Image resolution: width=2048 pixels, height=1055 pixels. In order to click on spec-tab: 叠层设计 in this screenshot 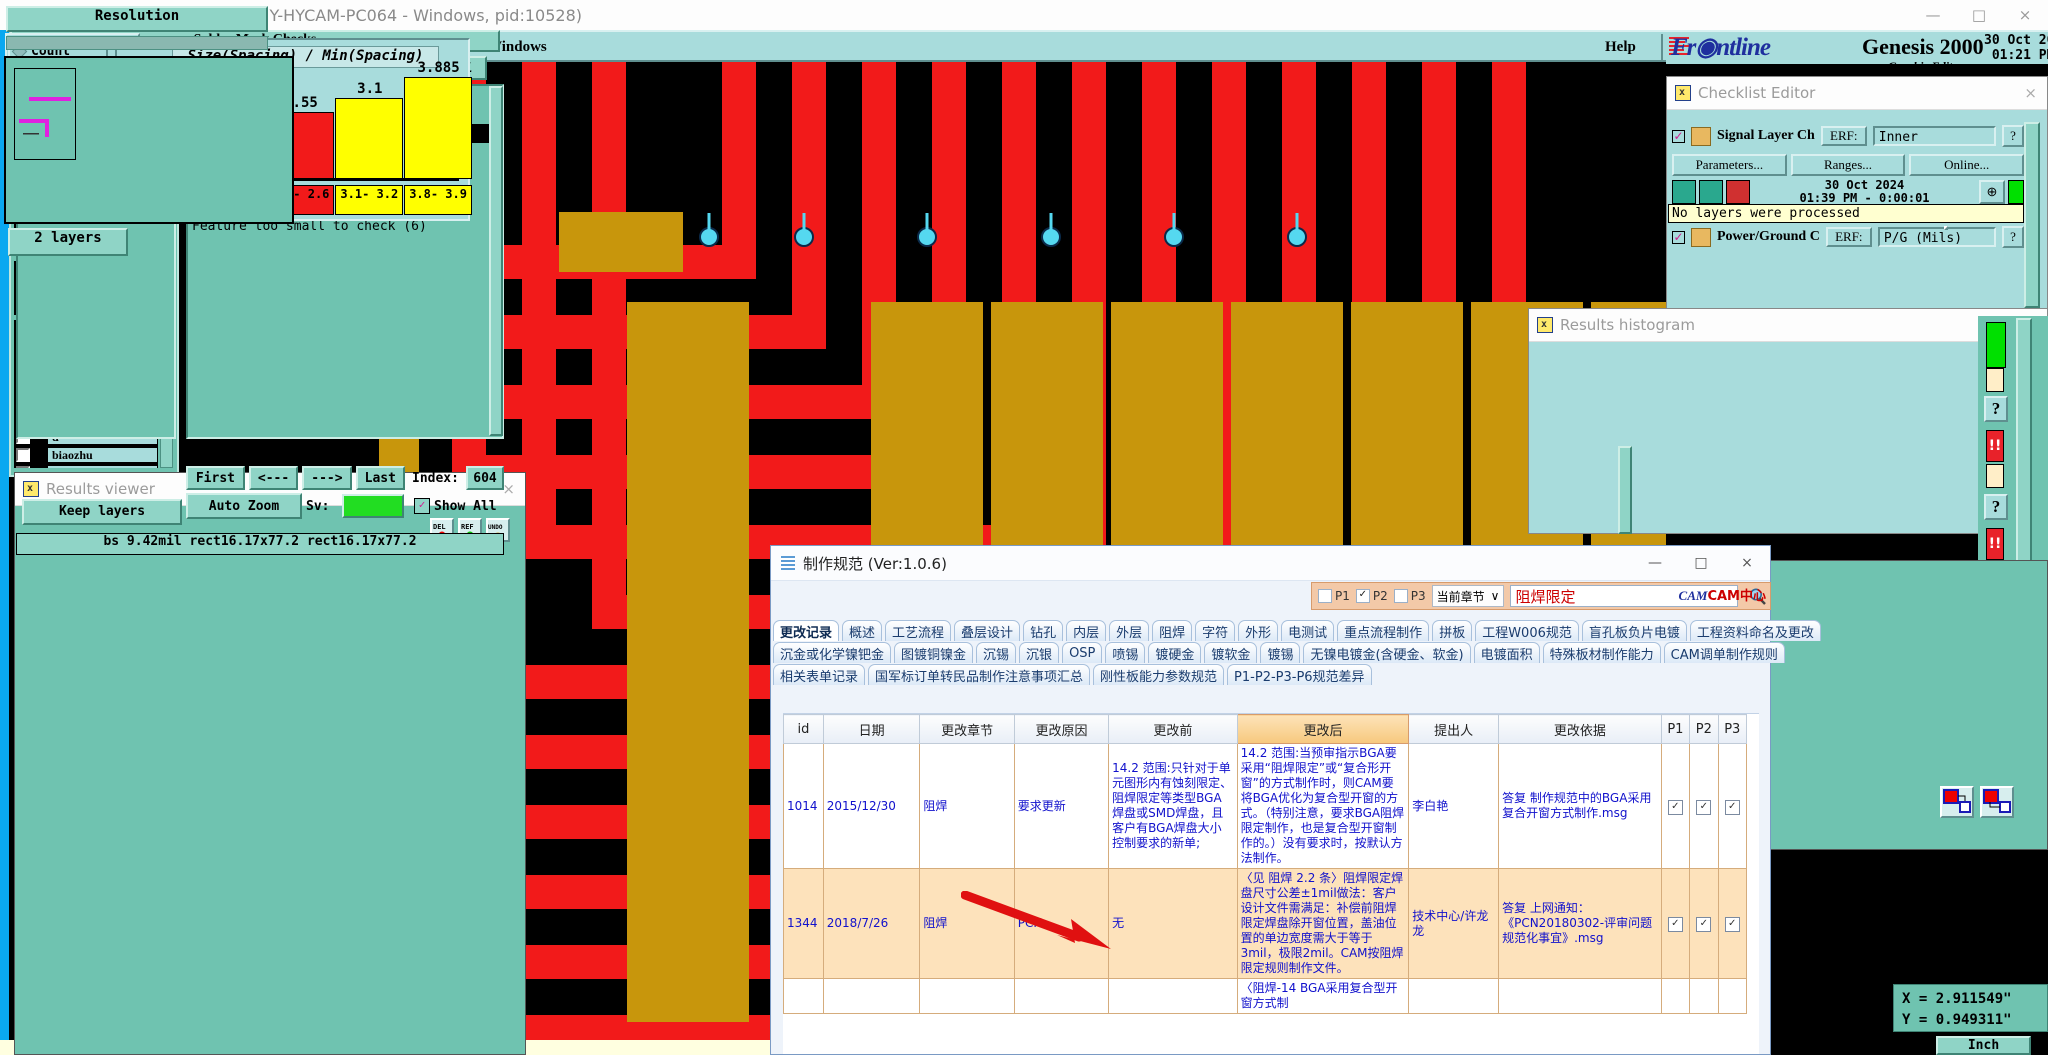, I will do `click(987, 630)`.